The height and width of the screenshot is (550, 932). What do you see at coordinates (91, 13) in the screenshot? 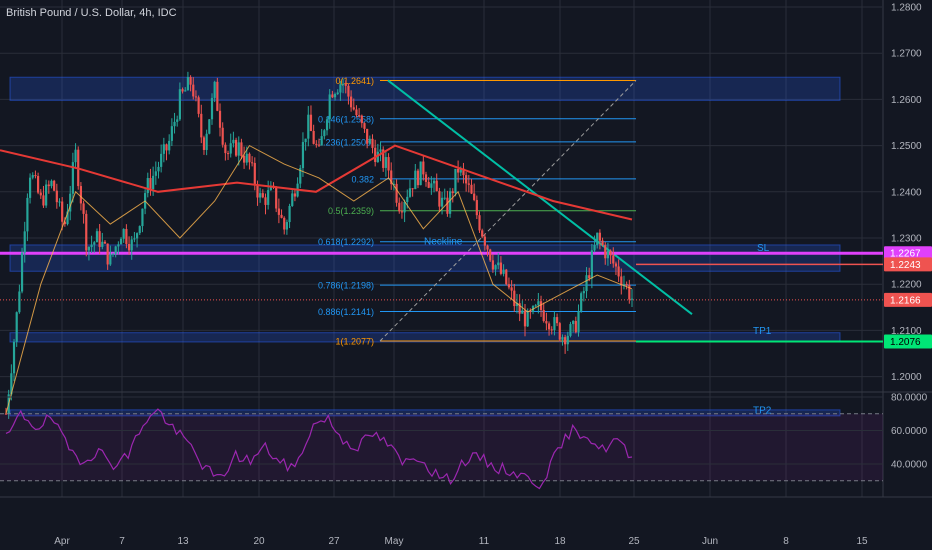
I see `chart-title: British Pound / U.S. Dollar, 4h, IDC` at bounding box center [91, 13].